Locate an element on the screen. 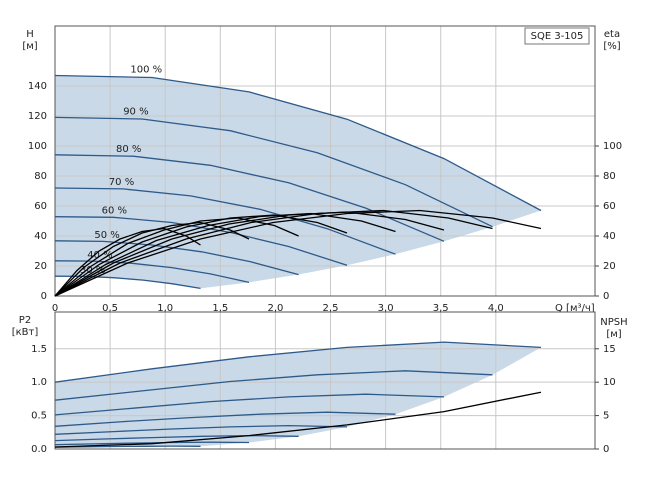 The width and height of the screenshot is (650, 486). x-tick-label: 4,0 is located at coordinates (496, 308).